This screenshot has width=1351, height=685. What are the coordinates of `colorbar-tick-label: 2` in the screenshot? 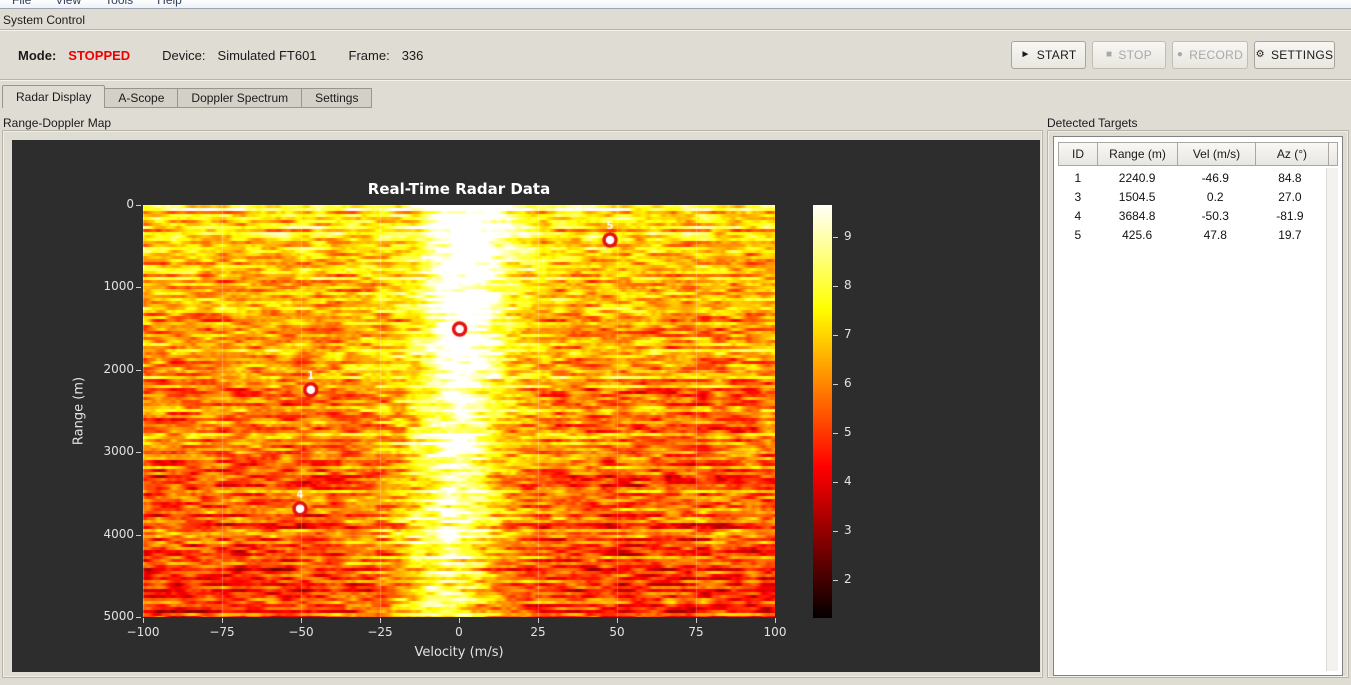 It's located at (848, 579).